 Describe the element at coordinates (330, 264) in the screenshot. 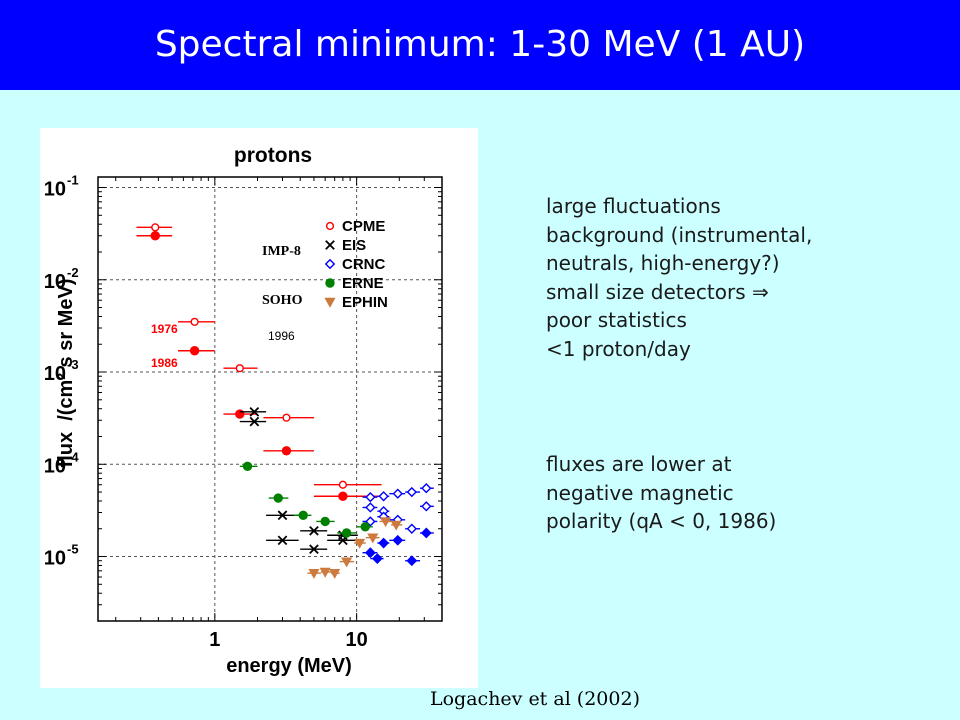

I see `legend-marker-crnc` at that location.